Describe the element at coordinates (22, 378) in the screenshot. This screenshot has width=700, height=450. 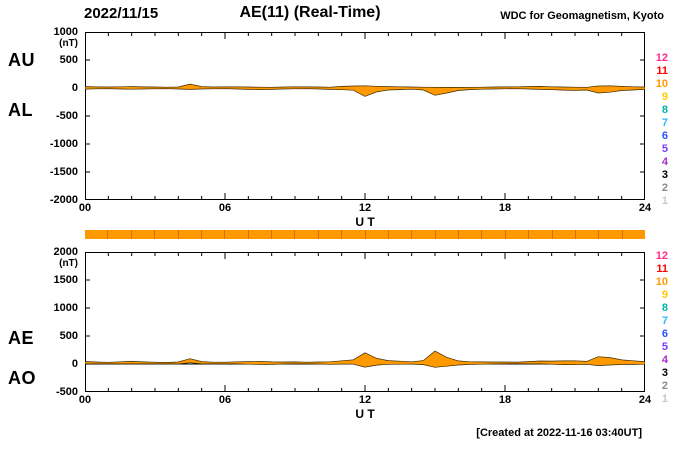
I see `index-label-ao: AO` at that location.